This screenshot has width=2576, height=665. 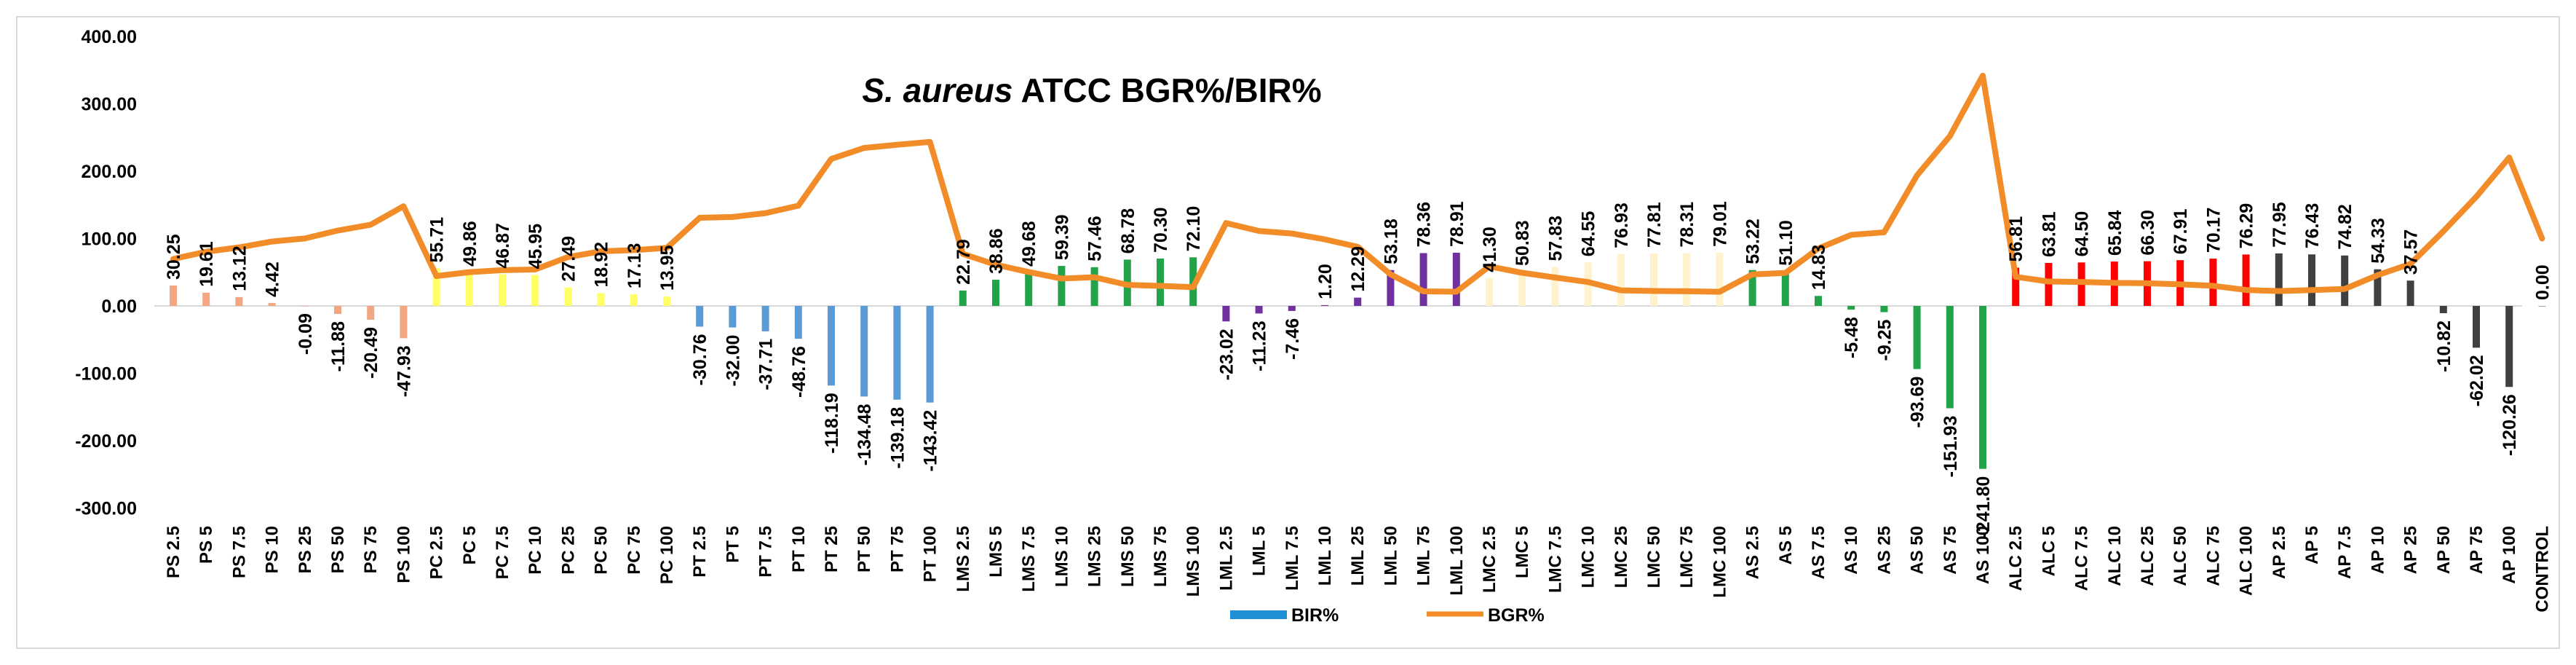 I want to click on bar-data-label: 70.30, so click(x=1161, y=230).